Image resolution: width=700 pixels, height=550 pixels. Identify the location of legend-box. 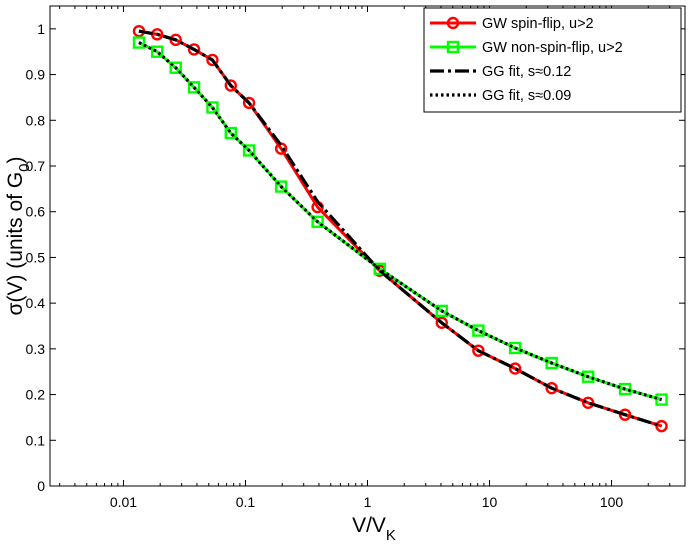
(552, 60).